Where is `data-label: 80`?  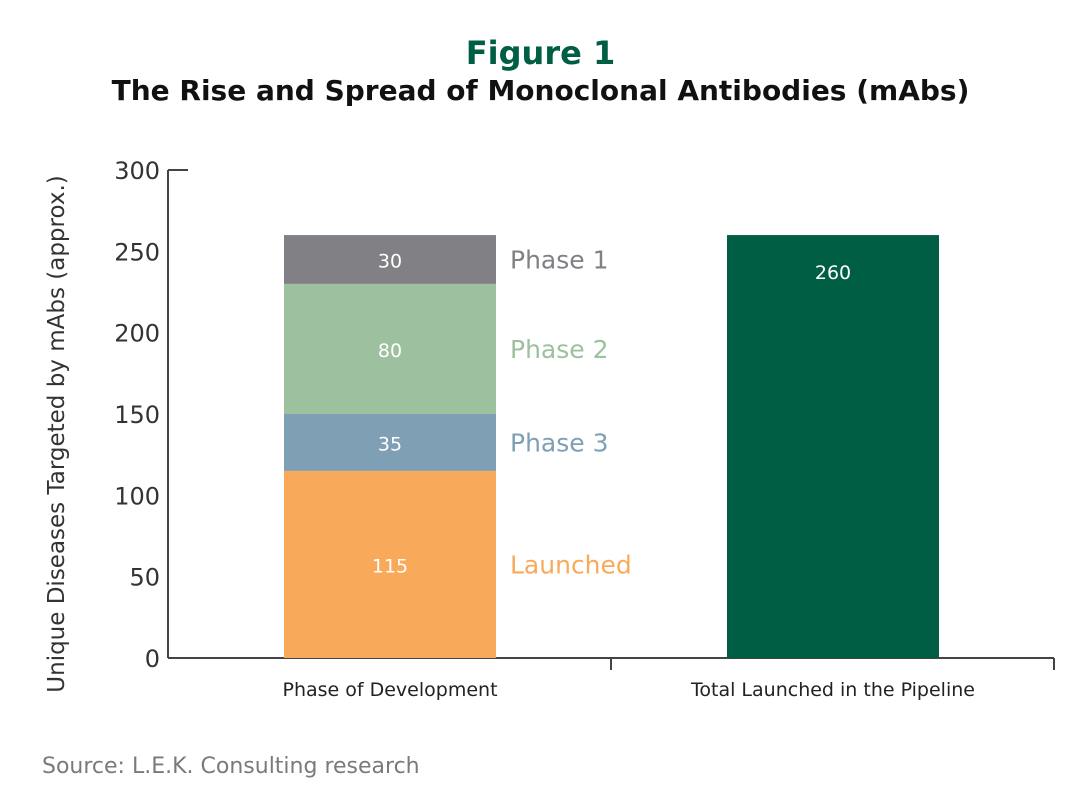
data-label: 80 is located at coordinates (390, 351).